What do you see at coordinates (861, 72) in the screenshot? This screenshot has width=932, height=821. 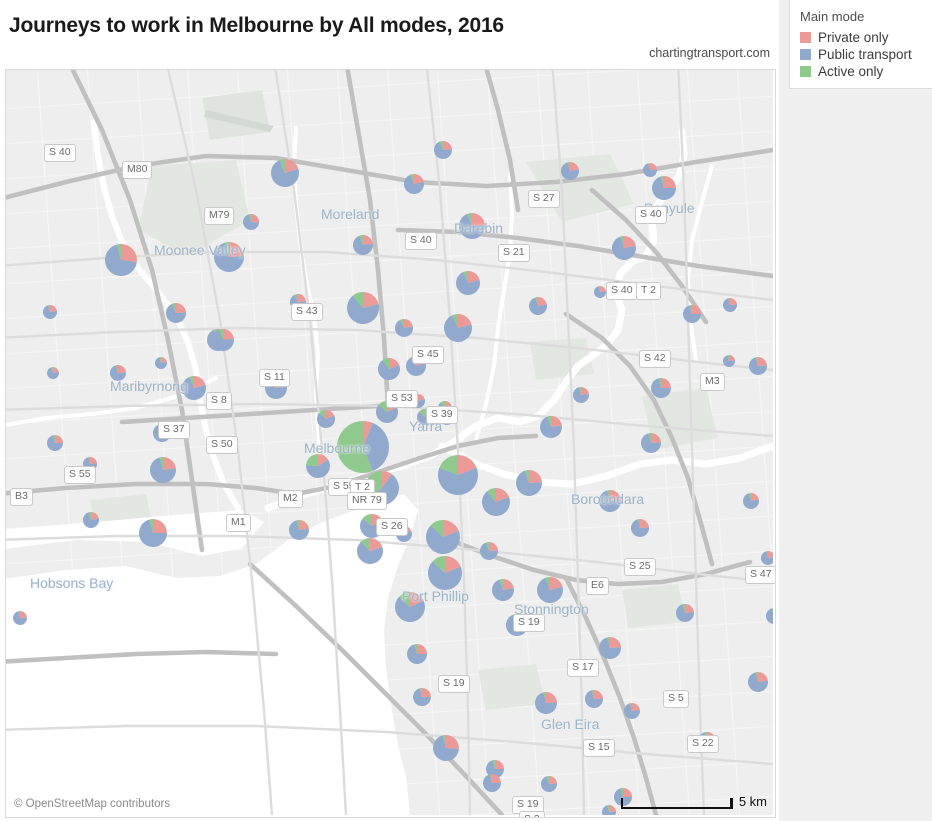 I see `legend-item: Active only` at bounding box center [861, 72].